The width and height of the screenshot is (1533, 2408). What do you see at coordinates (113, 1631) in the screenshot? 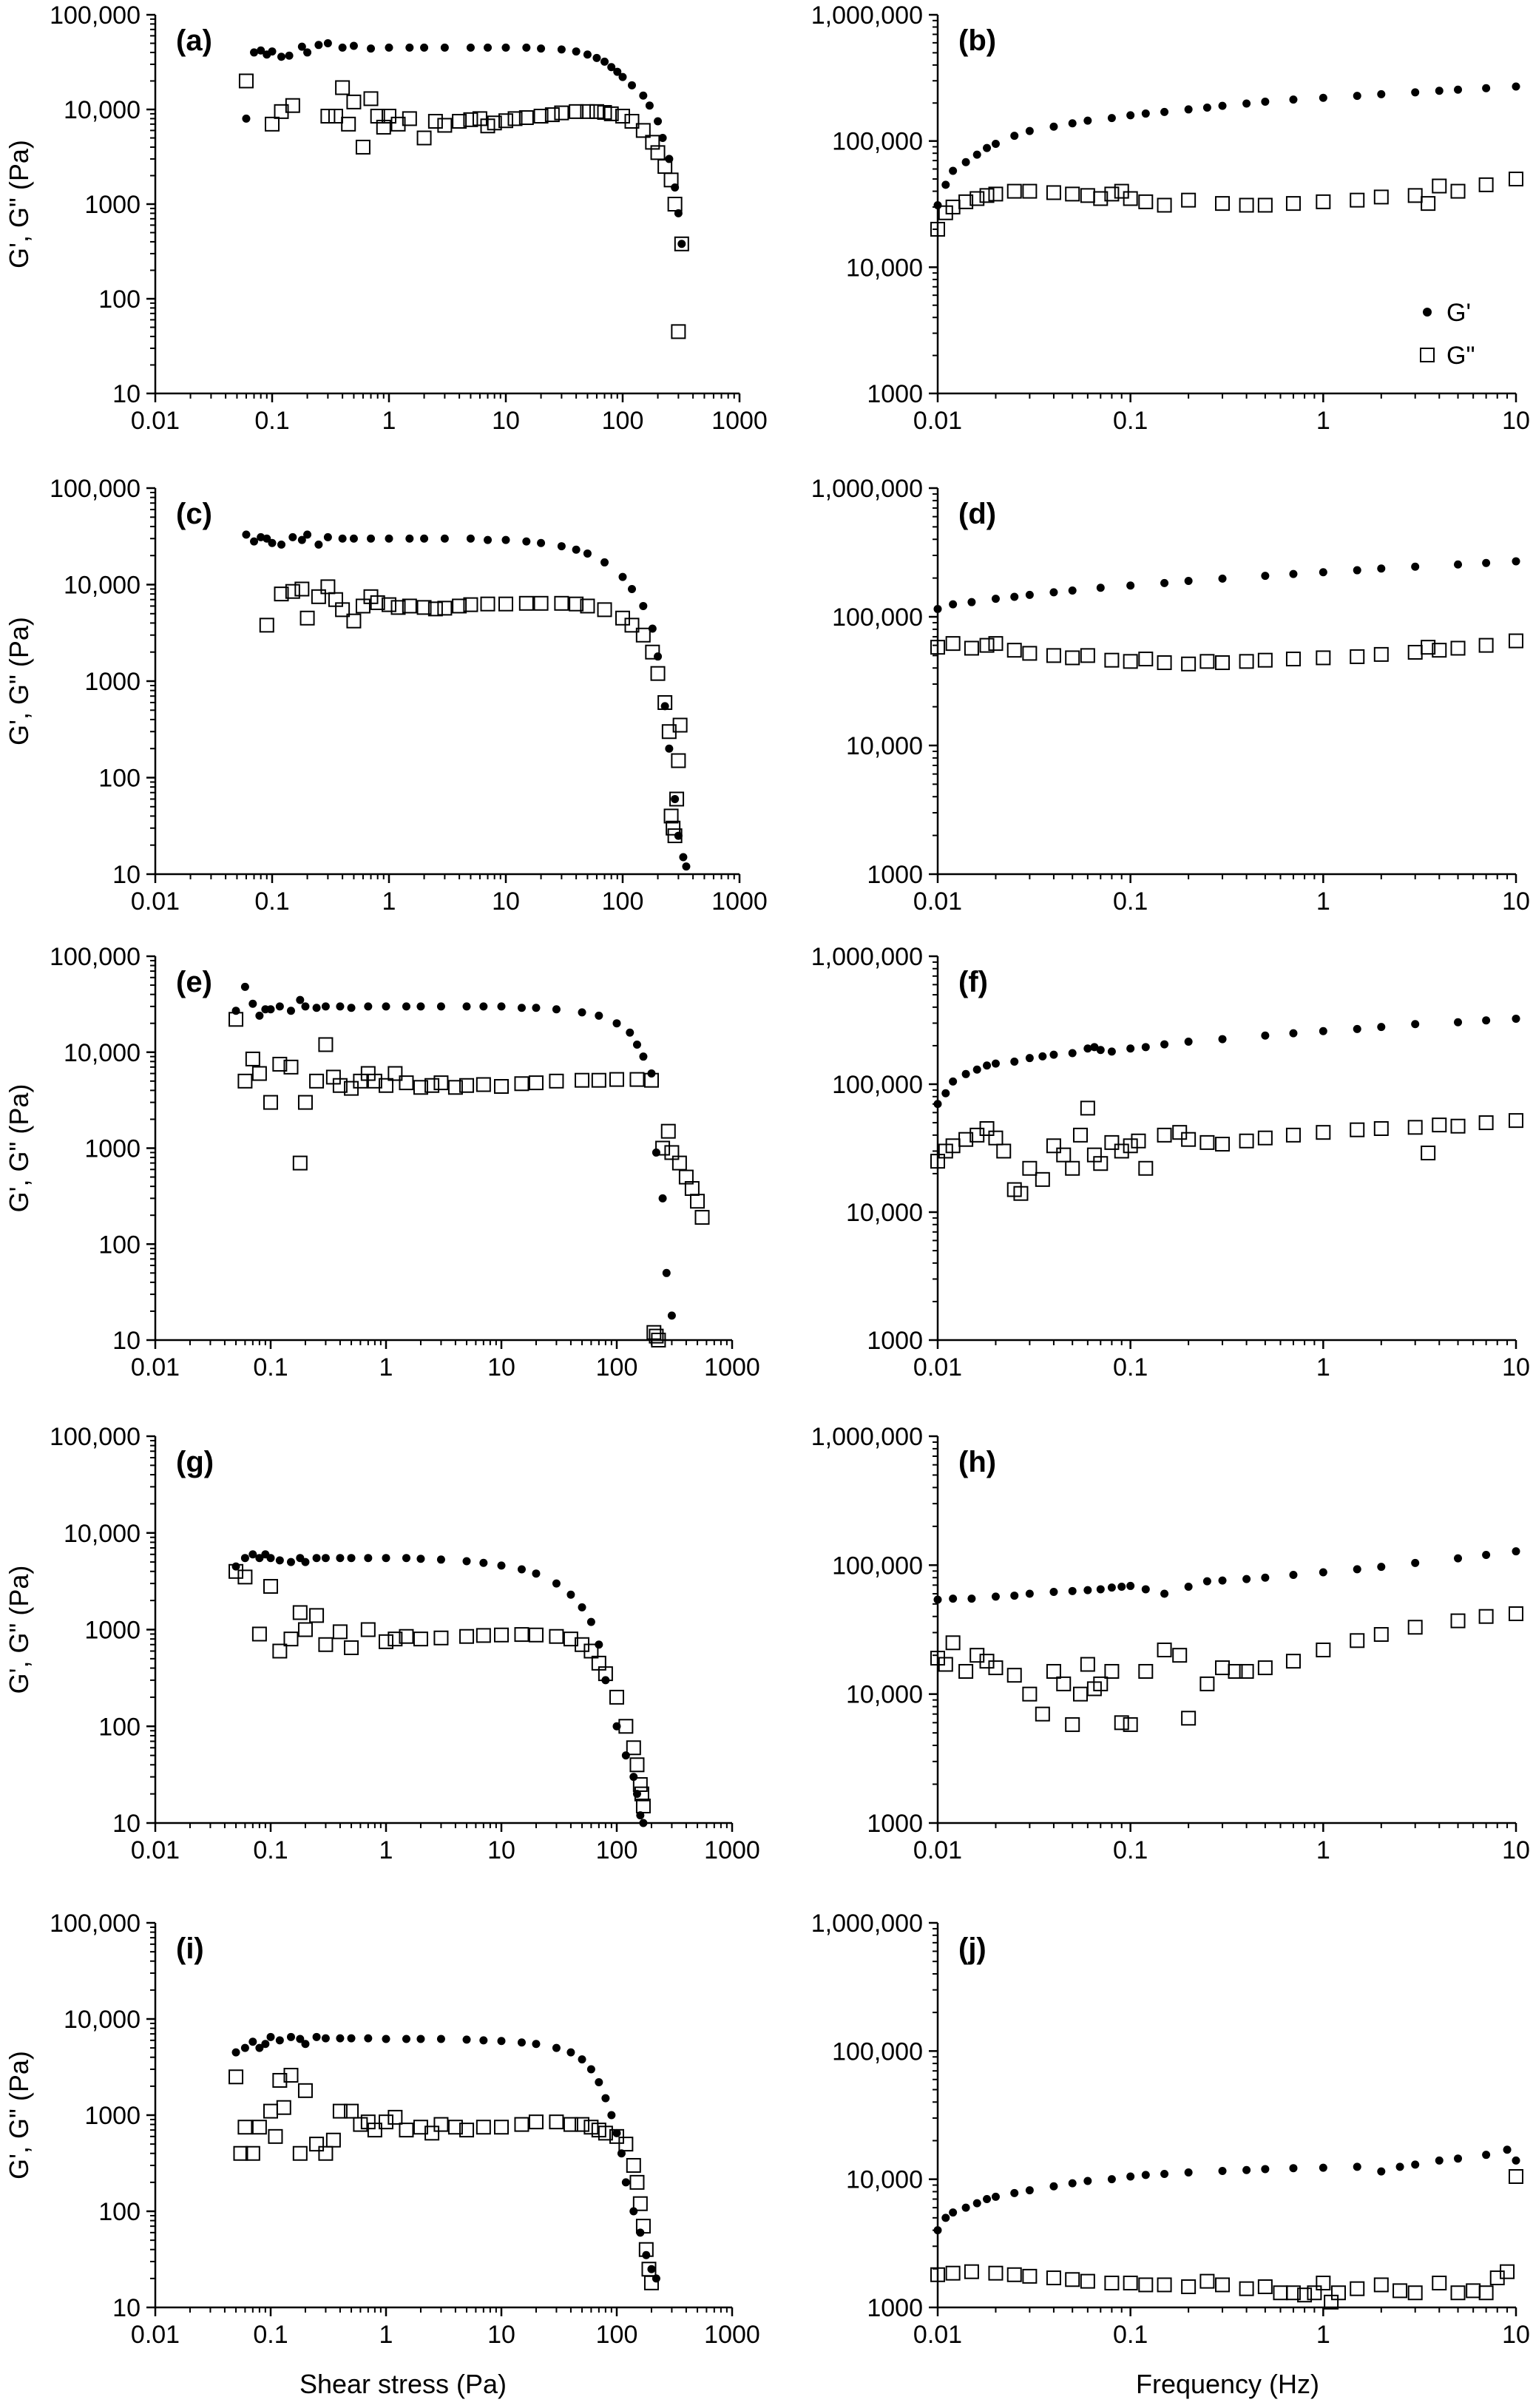
I see `y-tick-label: 1000` at bounding box center [113, 1631].